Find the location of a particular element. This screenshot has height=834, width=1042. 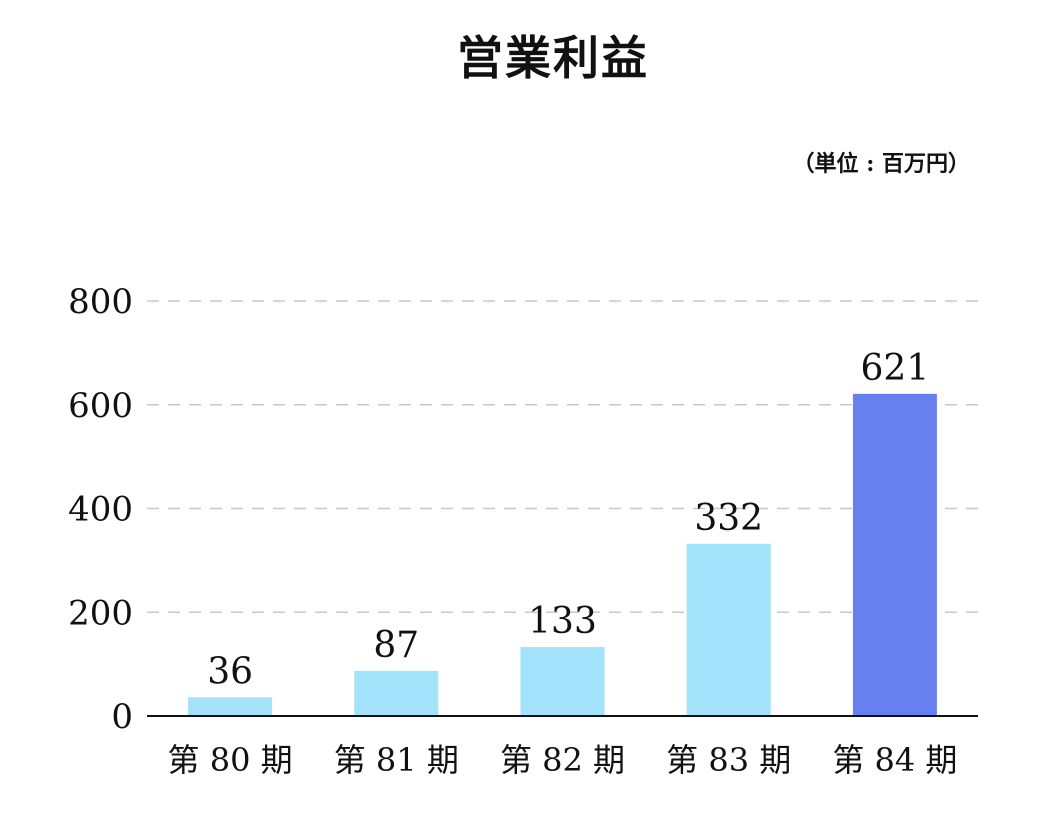

y-tick-label: 400 is located at coordinates (100, 510).